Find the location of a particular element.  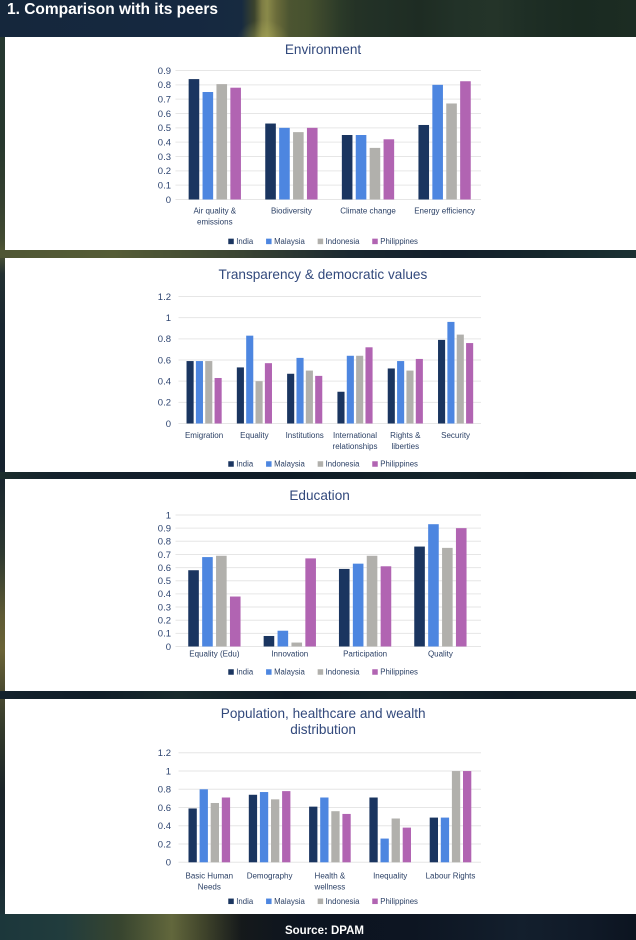

svg-text: International is located at coordinates (355, 435).